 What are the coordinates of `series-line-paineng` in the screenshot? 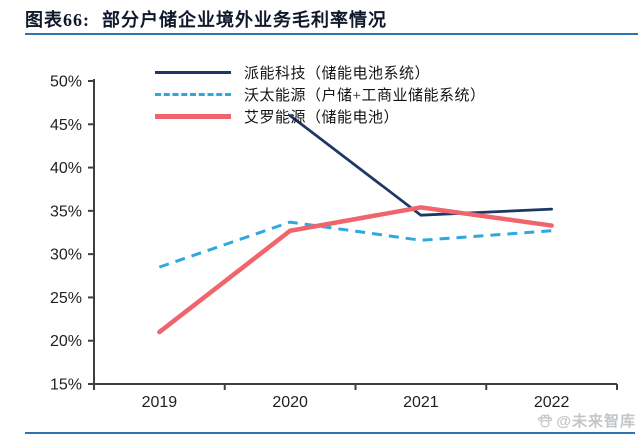 It's located at (420, 165).